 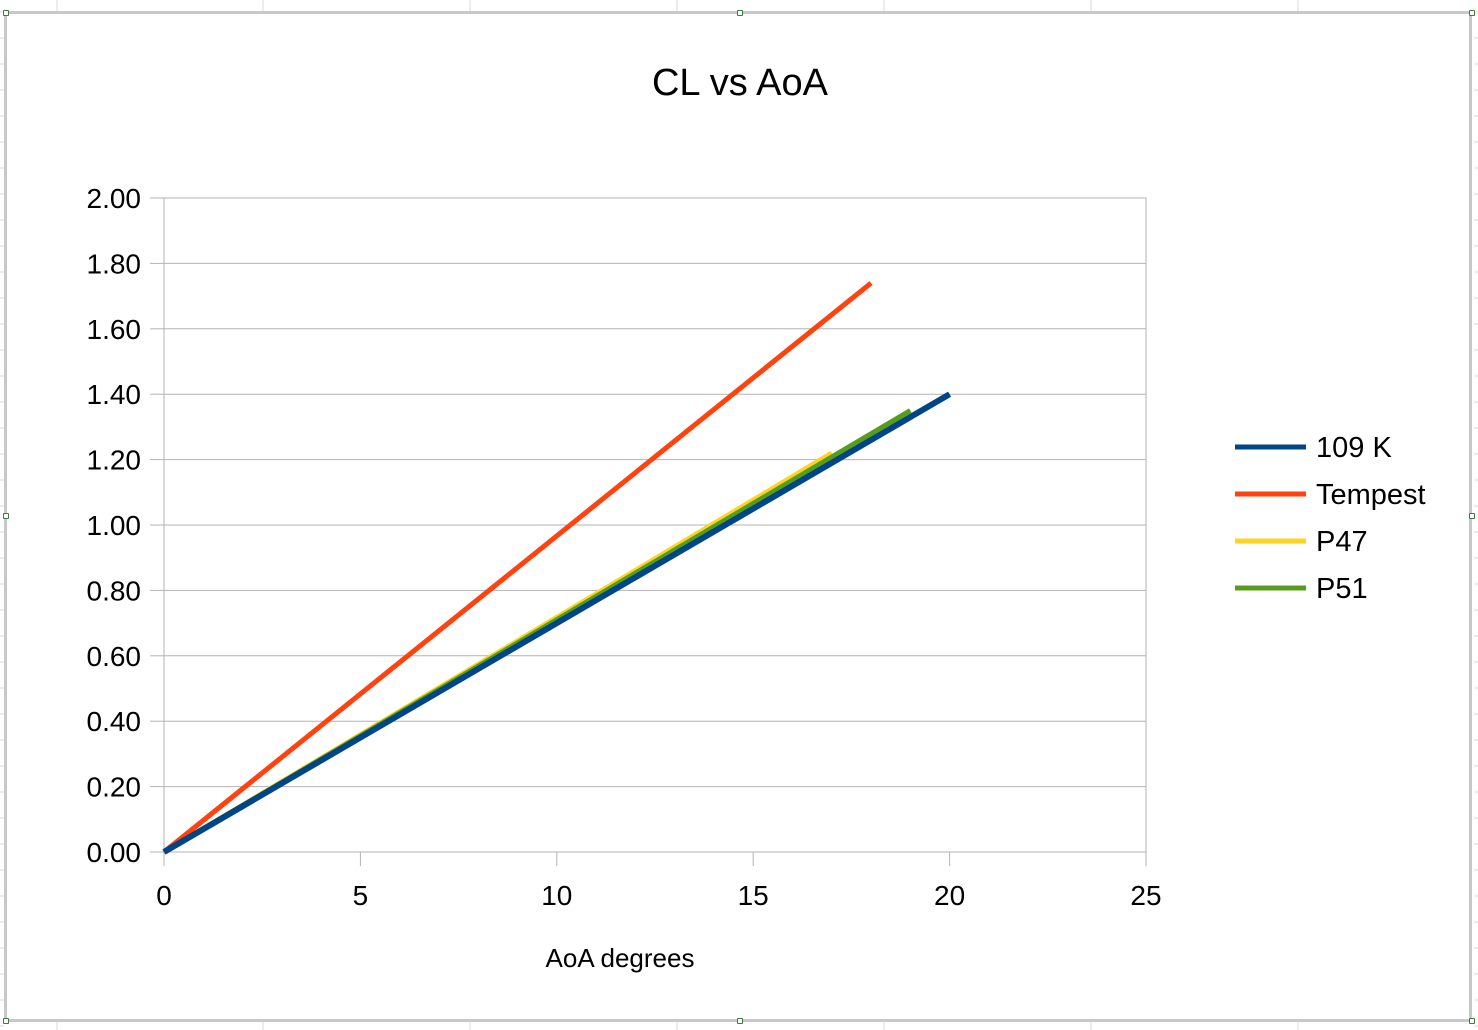 I want to click on legend-item: Tempest, so click(x=1330, y=495).